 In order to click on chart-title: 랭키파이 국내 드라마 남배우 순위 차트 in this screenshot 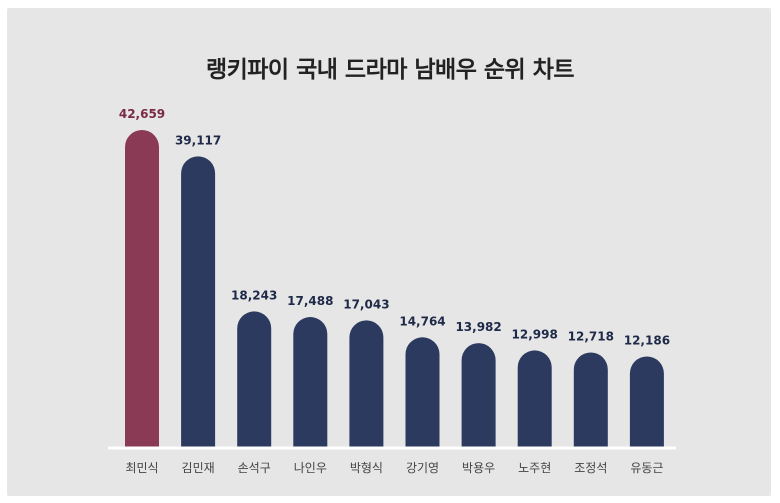, I will do `click(390, 70)`.